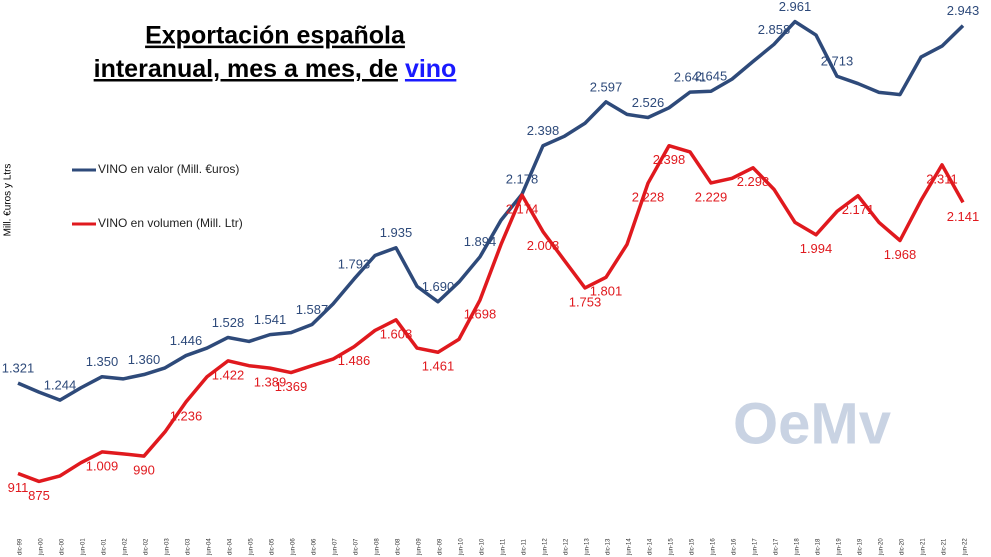  Describe the element at coordinates (42, 547) in the screenshot. I see `x-tick-label: jun-00` at that location.